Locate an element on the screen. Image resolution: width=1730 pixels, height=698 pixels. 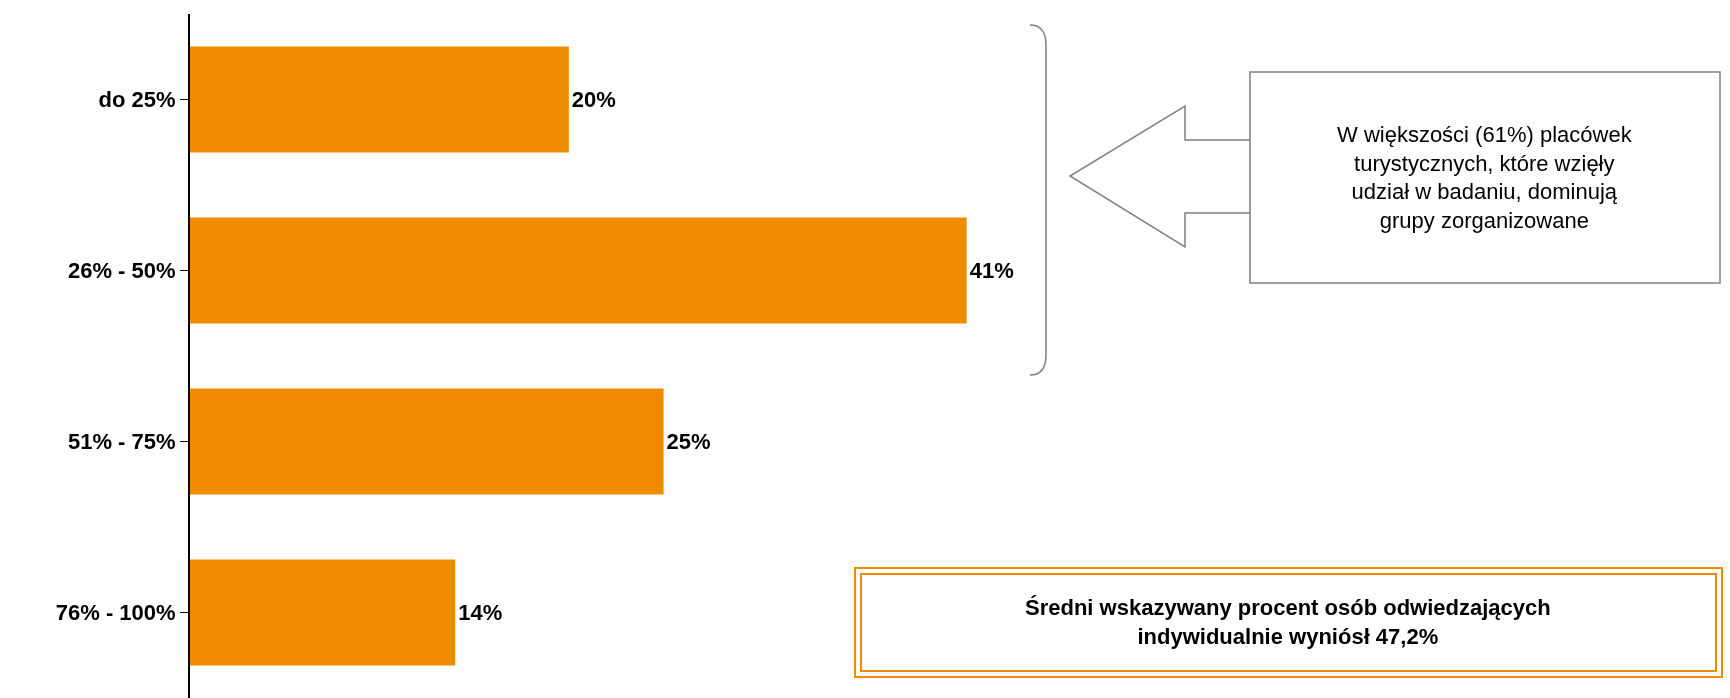
data-label: 20% is located at coordinates (593, 99).